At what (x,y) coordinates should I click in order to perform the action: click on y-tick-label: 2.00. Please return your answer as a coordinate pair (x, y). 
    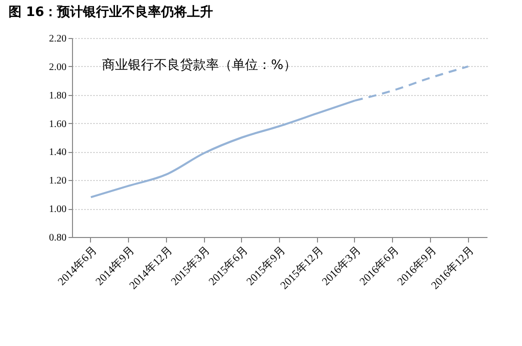
    Looking at the image, I should click on (57, 67).